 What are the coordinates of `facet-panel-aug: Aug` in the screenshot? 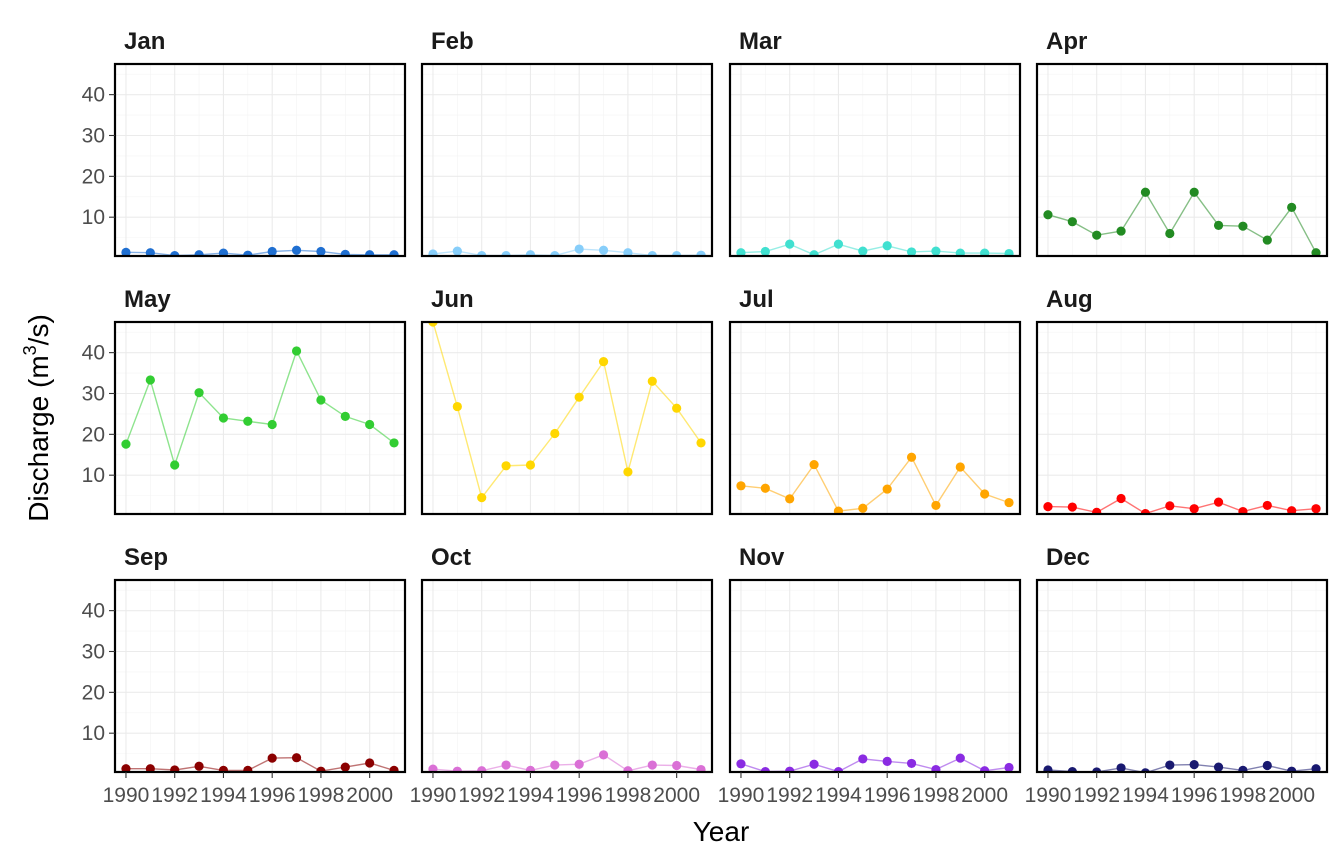 It's located at (1182, 401).